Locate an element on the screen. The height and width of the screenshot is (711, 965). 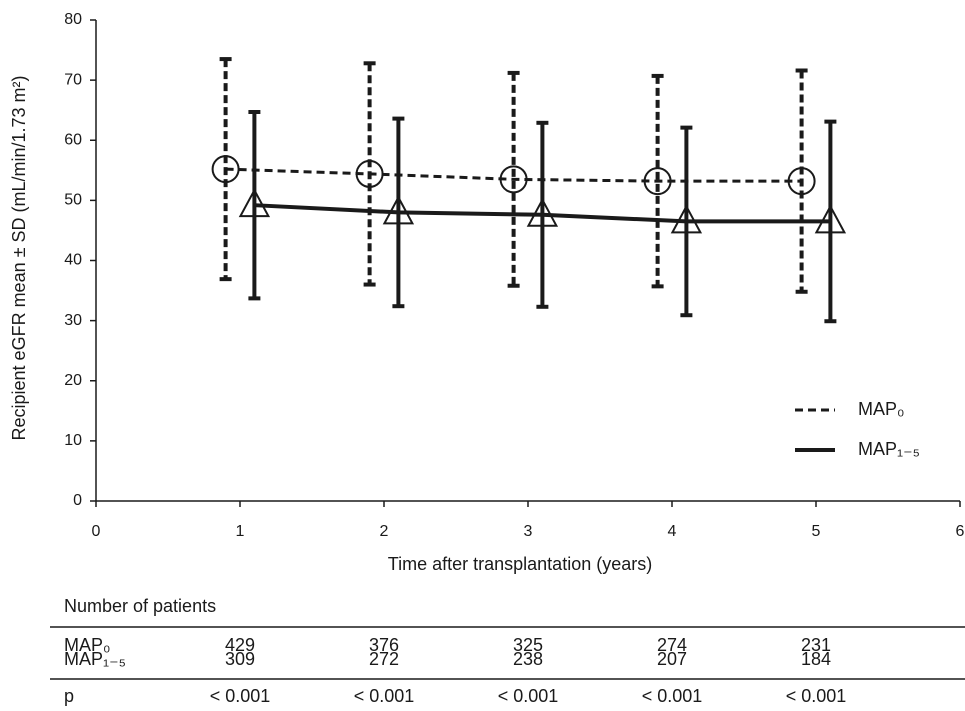
x-tick-label: 1 is located at coordinates (240, 531).